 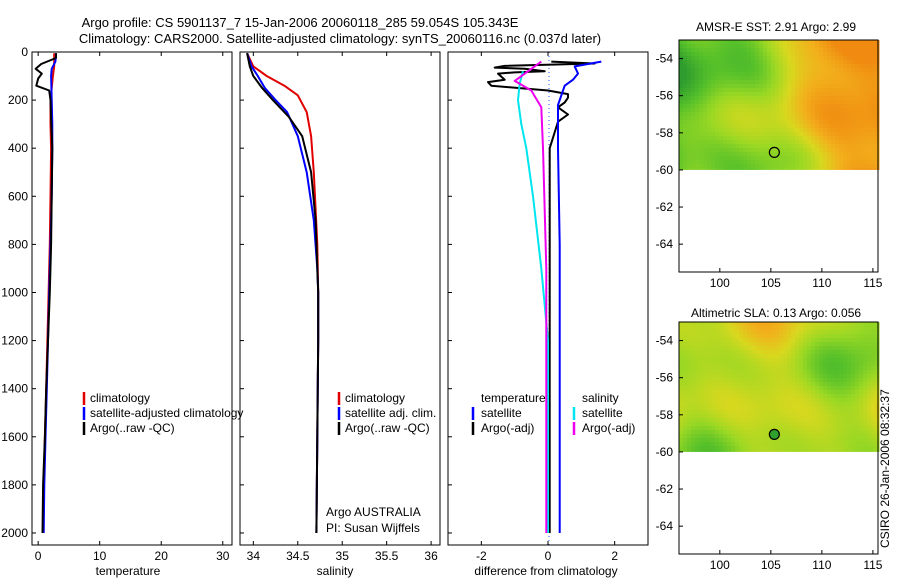 What do you see at coordinates (431, 556) in the screenshot?
I see `x-tick-label: 36` at bounding box center [431, 556].